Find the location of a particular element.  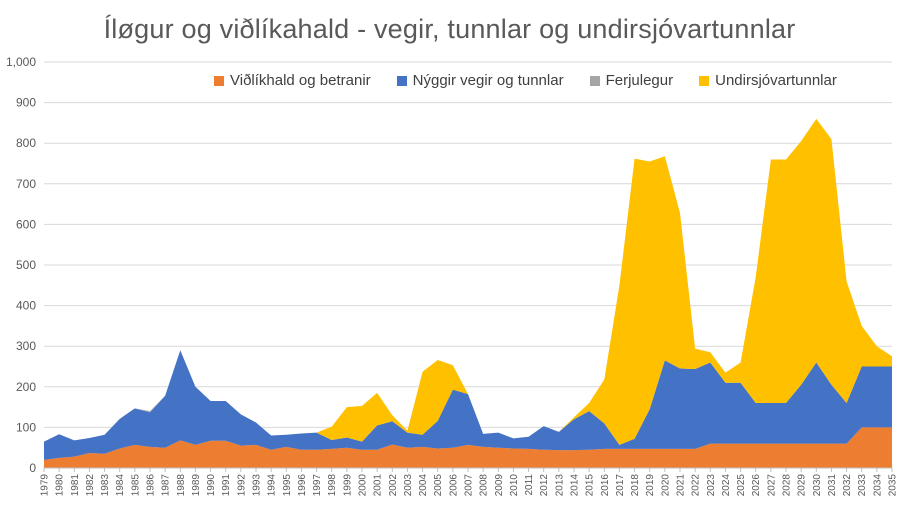

x-tick-label: 1995 is located at coordinates (287, 485).